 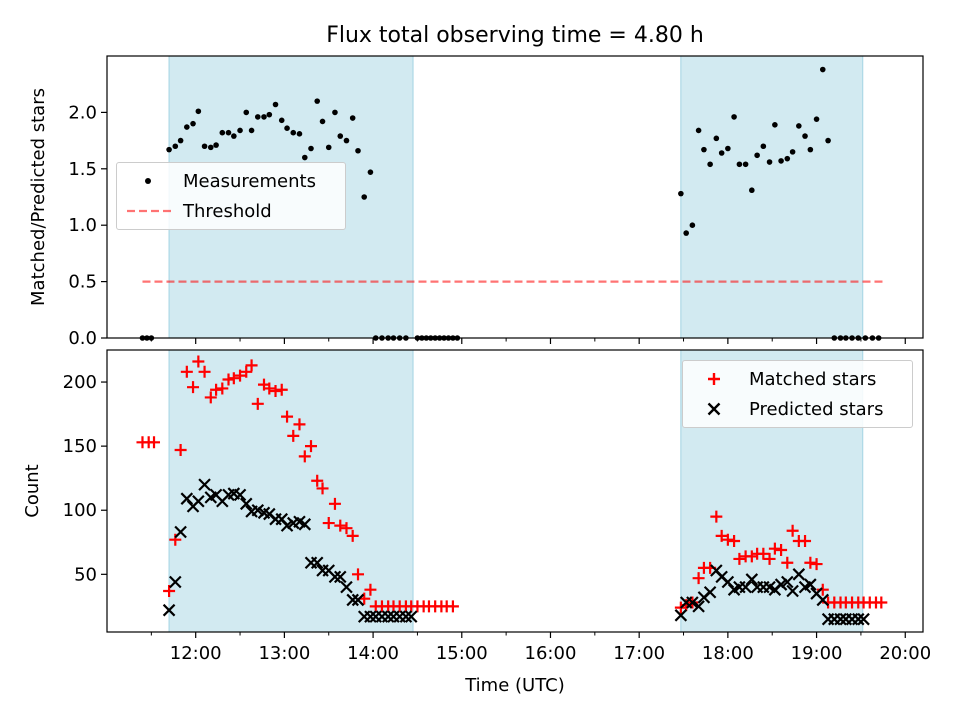 I want to click on x-tick-label: 16:00, so click(x=551, y=653).